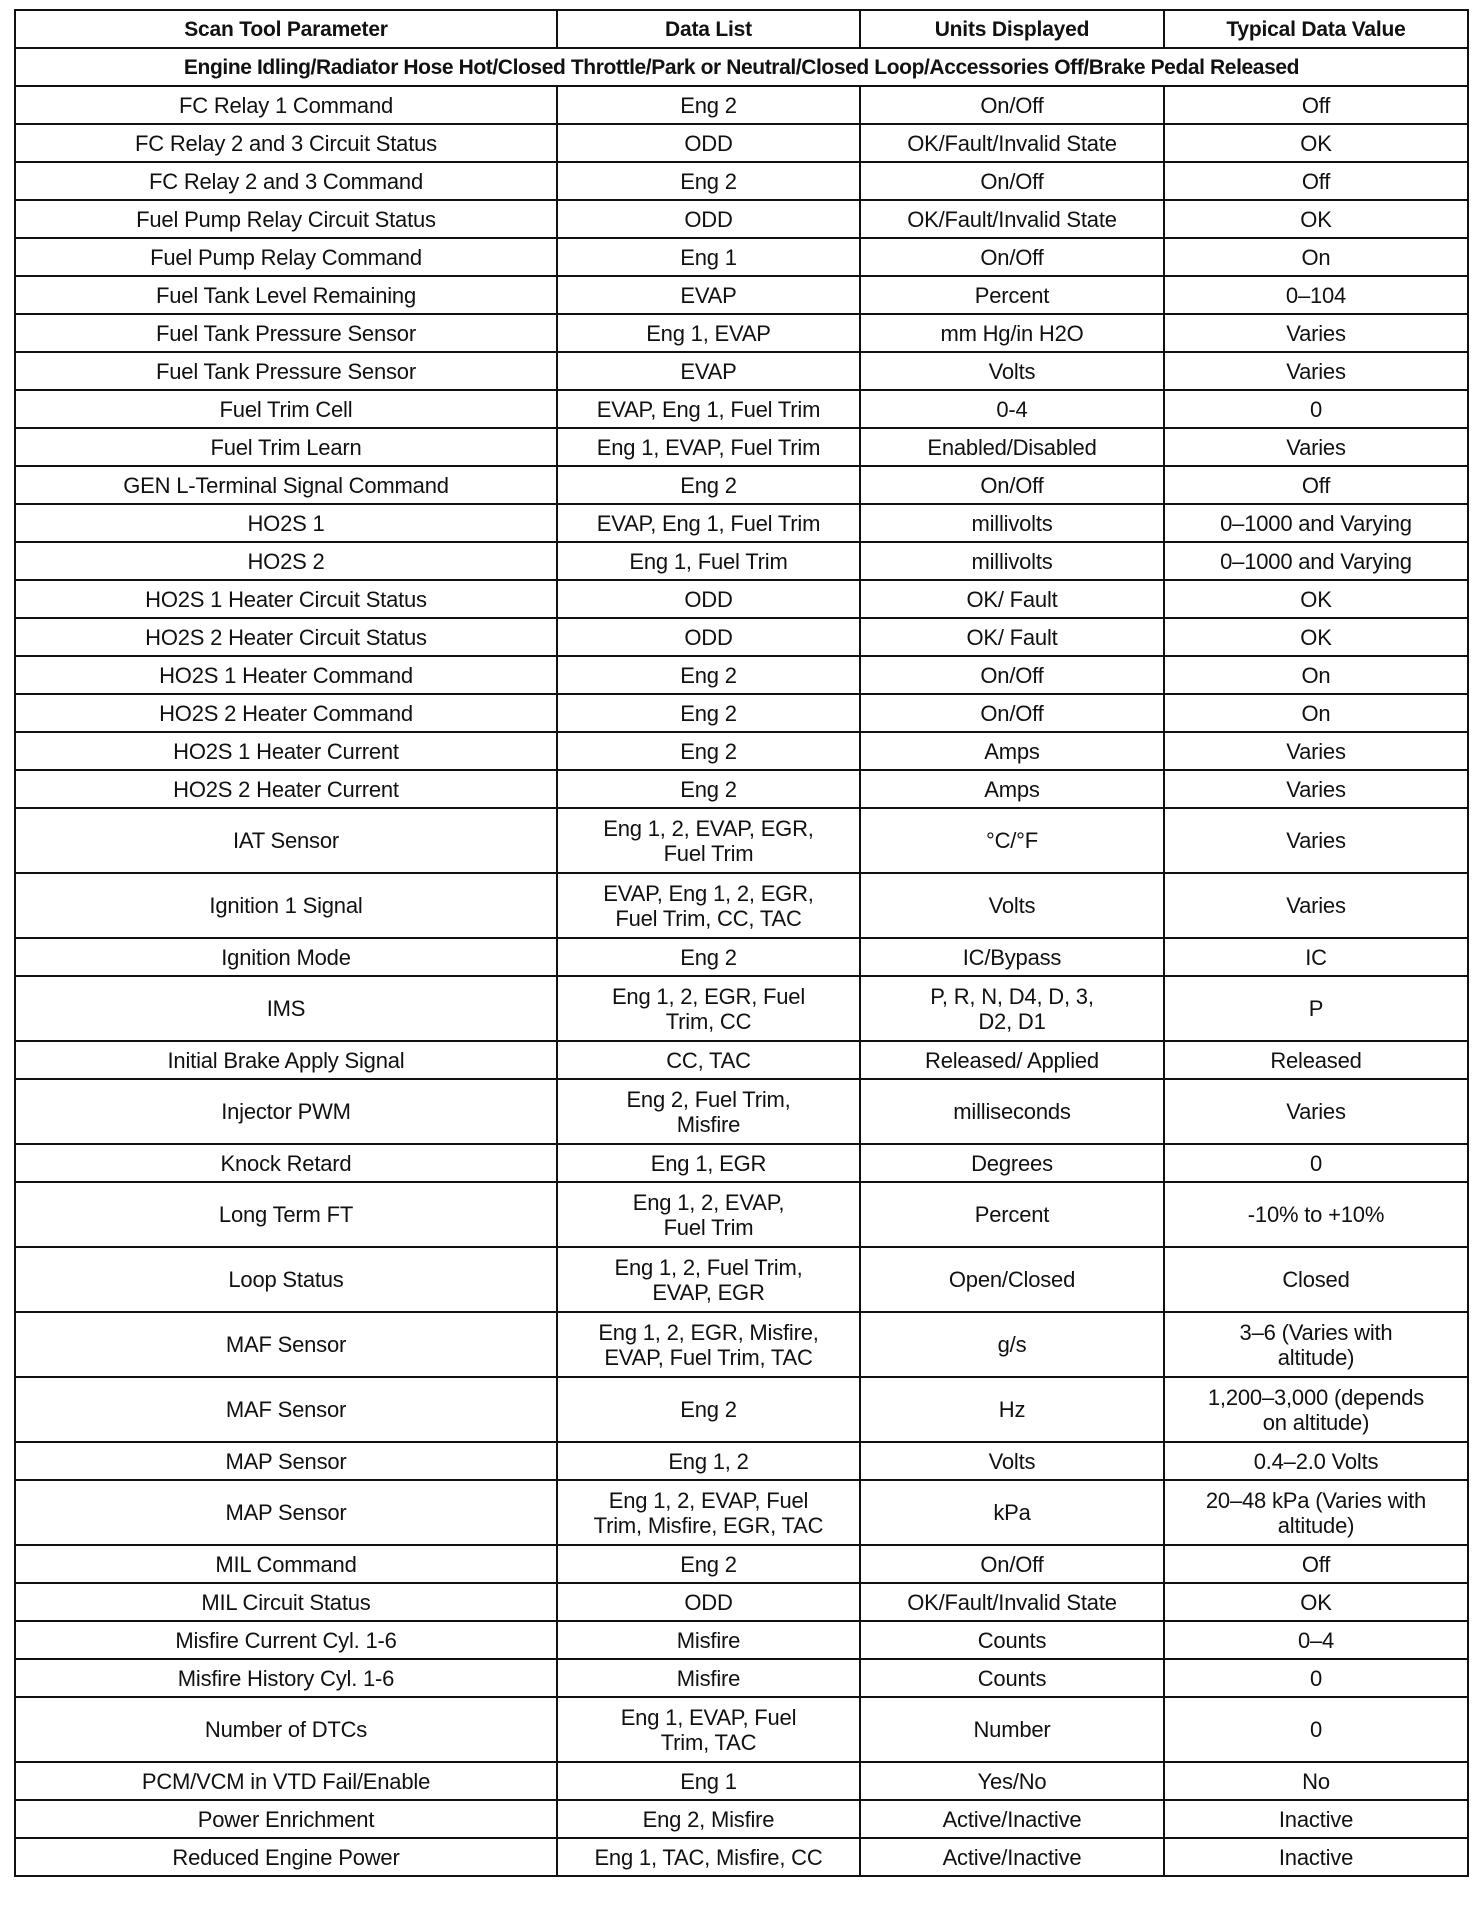  What do you see at coordinates (708, 1678) in the screenshot?
I see `cell-data-list: Misfire` at bounding box center [708, 1678].